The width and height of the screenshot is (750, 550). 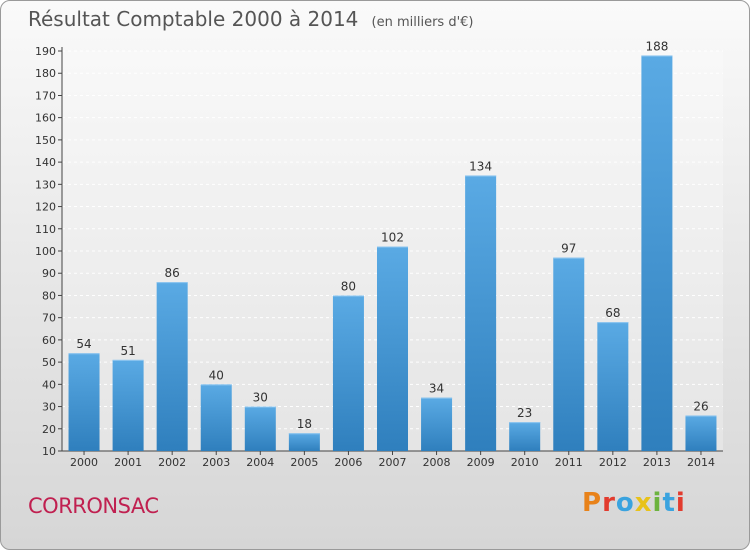 What do you see at coordinates (45, 95) in the screenshot?
I see `y-tick-label: 170` at bounding box center [45, 95].